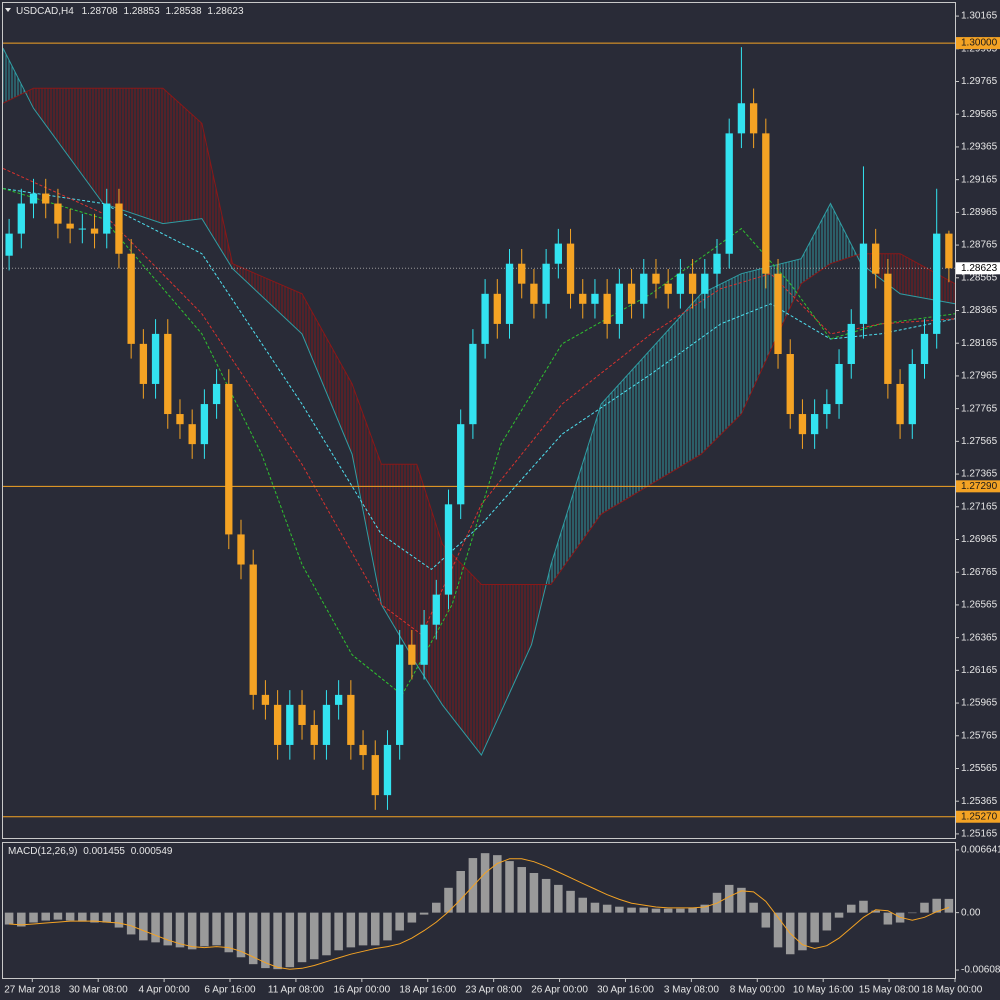  Describe the element at coordinates (152, 851) in the screenshot. I see `signal-value: 0.000549` at that location.